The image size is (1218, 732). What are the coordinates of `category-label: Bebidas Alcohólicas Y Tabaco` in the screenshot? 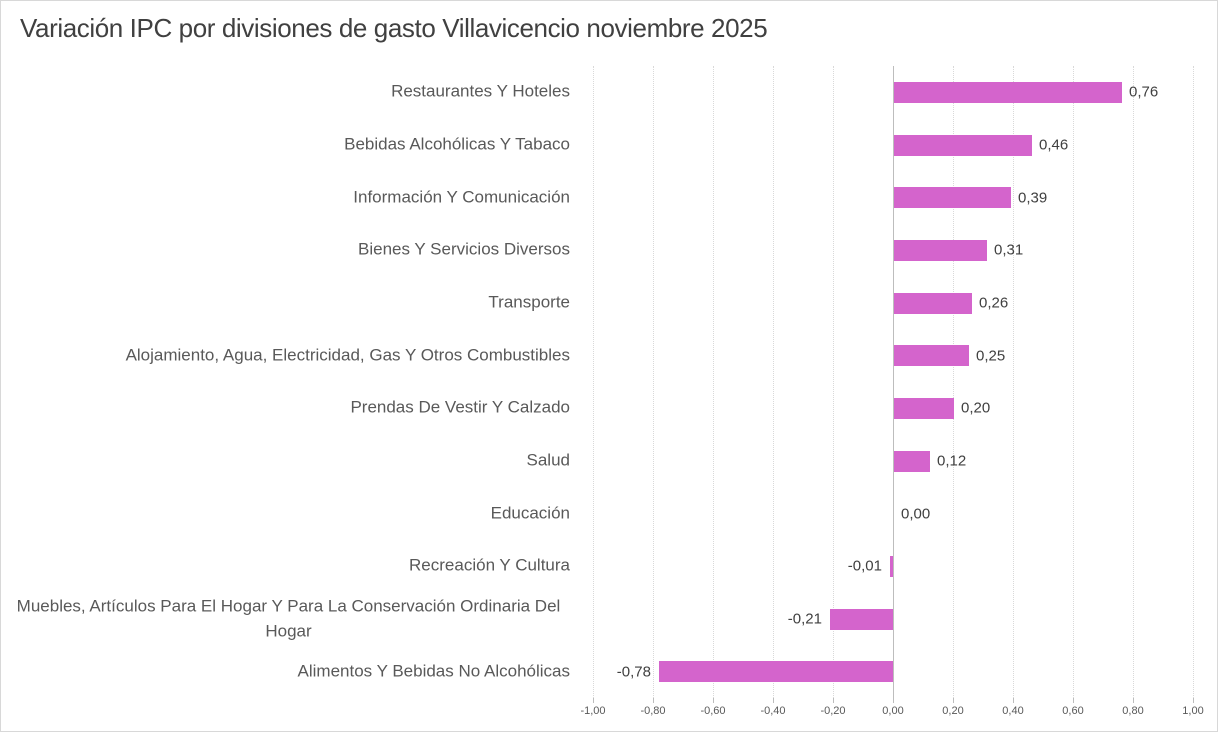 It's located at (457, 144).